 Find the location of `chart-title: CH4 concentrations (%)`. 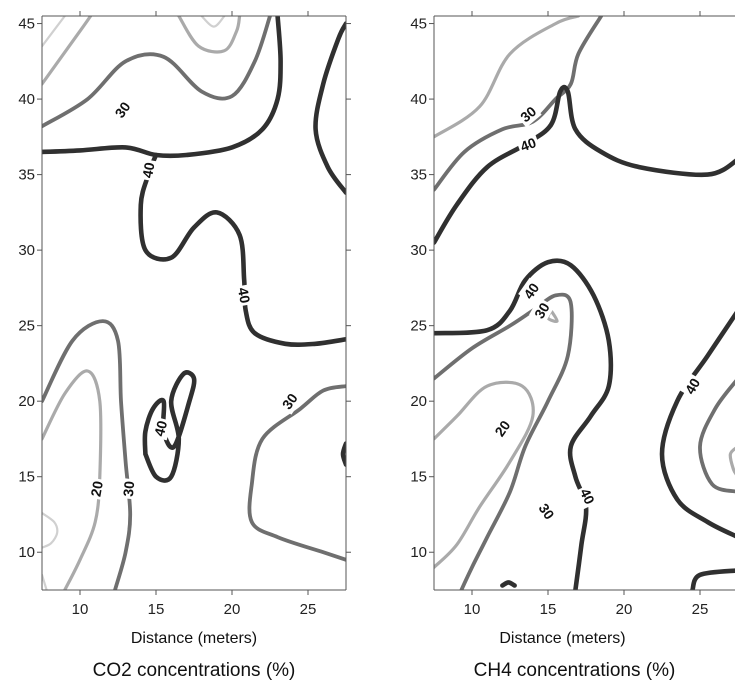

chart-title: CH4 concentrations (%) is located at coordinates (575, 670).